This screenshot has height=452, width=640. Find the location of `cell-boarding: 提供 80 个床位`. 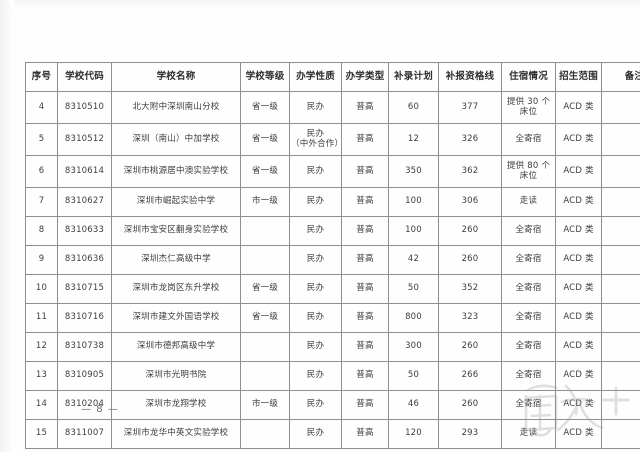

cell-boarding: 提供 80 个床位 is located at coordinates (528, 171).